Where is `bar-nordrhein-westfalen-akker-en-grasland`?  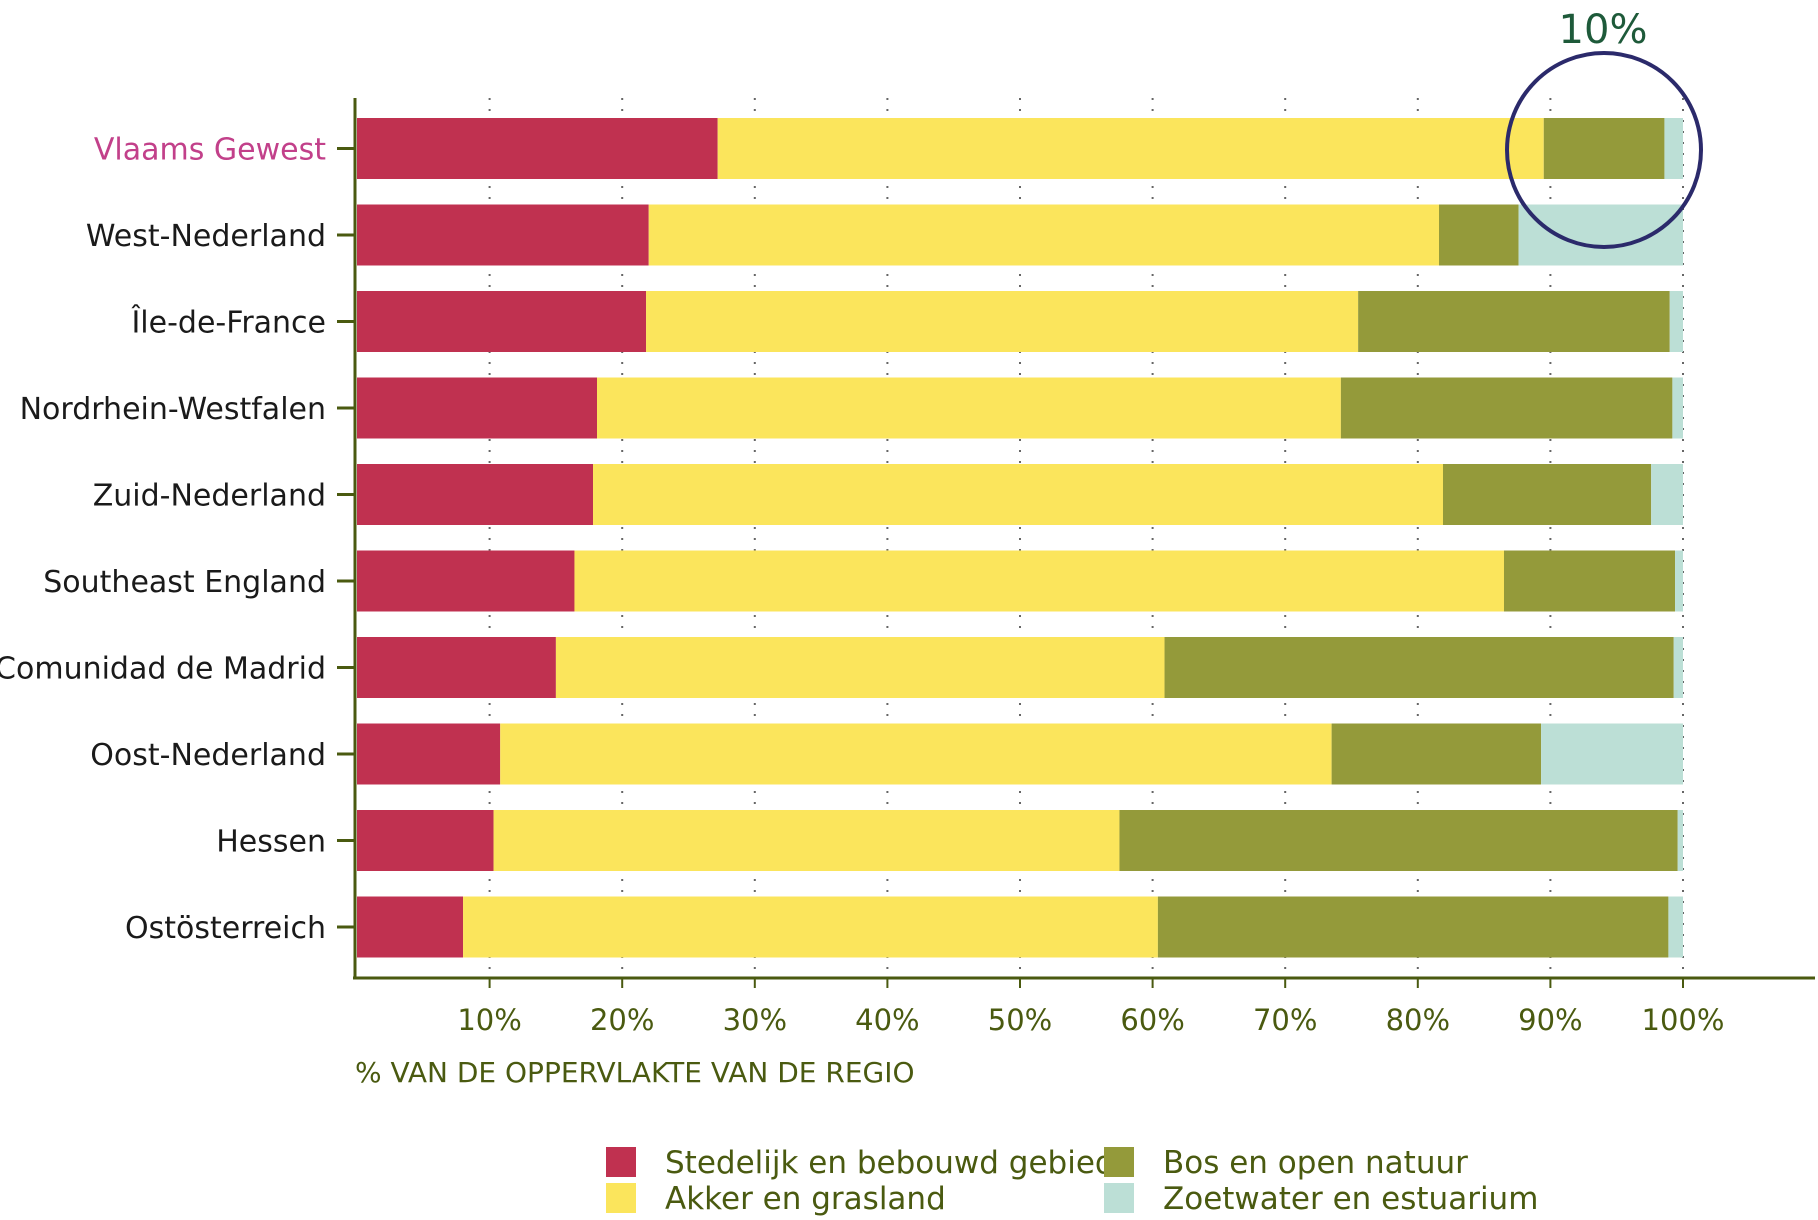 bar-nordrhein-westfalen-akker-en-grasland is located at coordinates (969, 408).